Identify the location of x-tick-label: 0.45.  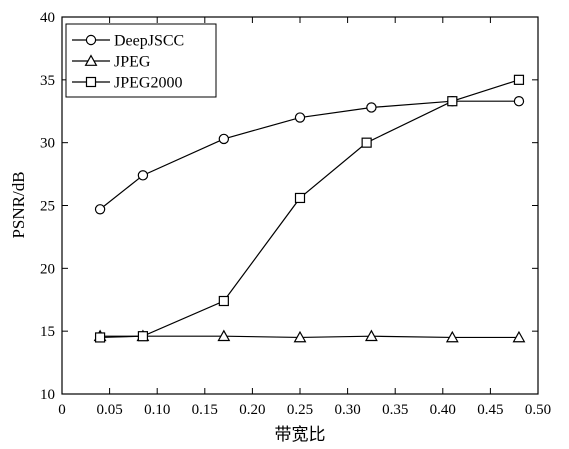
(490, 410).